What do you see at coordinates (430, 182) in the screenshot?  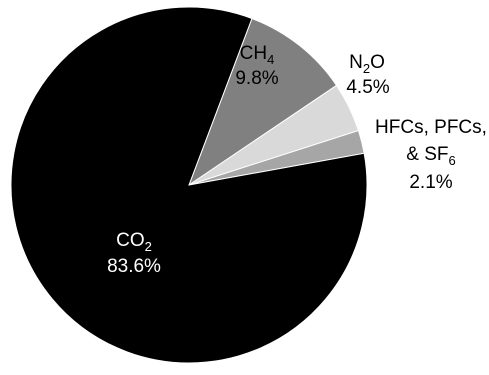 I see `slice-value-hfcs: 2.1%` at bounding box center [430, 182].